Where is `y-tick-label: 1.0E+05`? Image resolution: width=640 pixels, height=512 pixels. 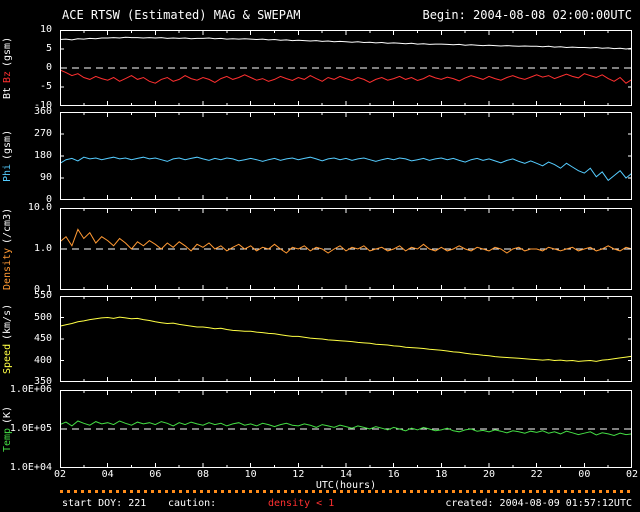
y-tick-label: 1.0E+05 is located at coordinates (30, 428).